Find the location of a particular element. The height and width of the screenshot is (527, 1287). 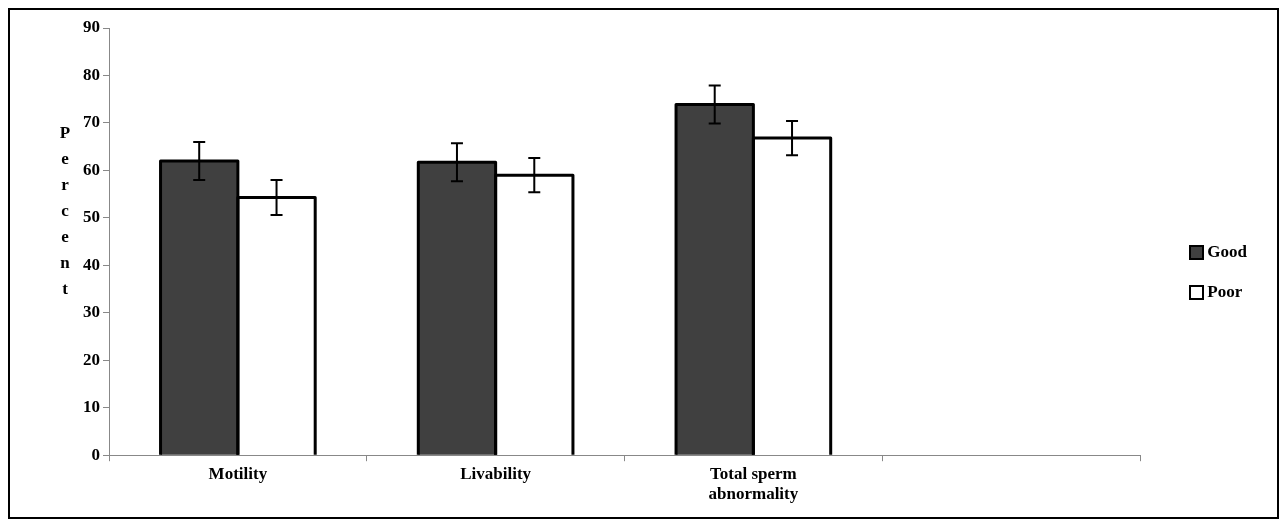

x-tick-label: Motility is located at coordinates (238, 473).